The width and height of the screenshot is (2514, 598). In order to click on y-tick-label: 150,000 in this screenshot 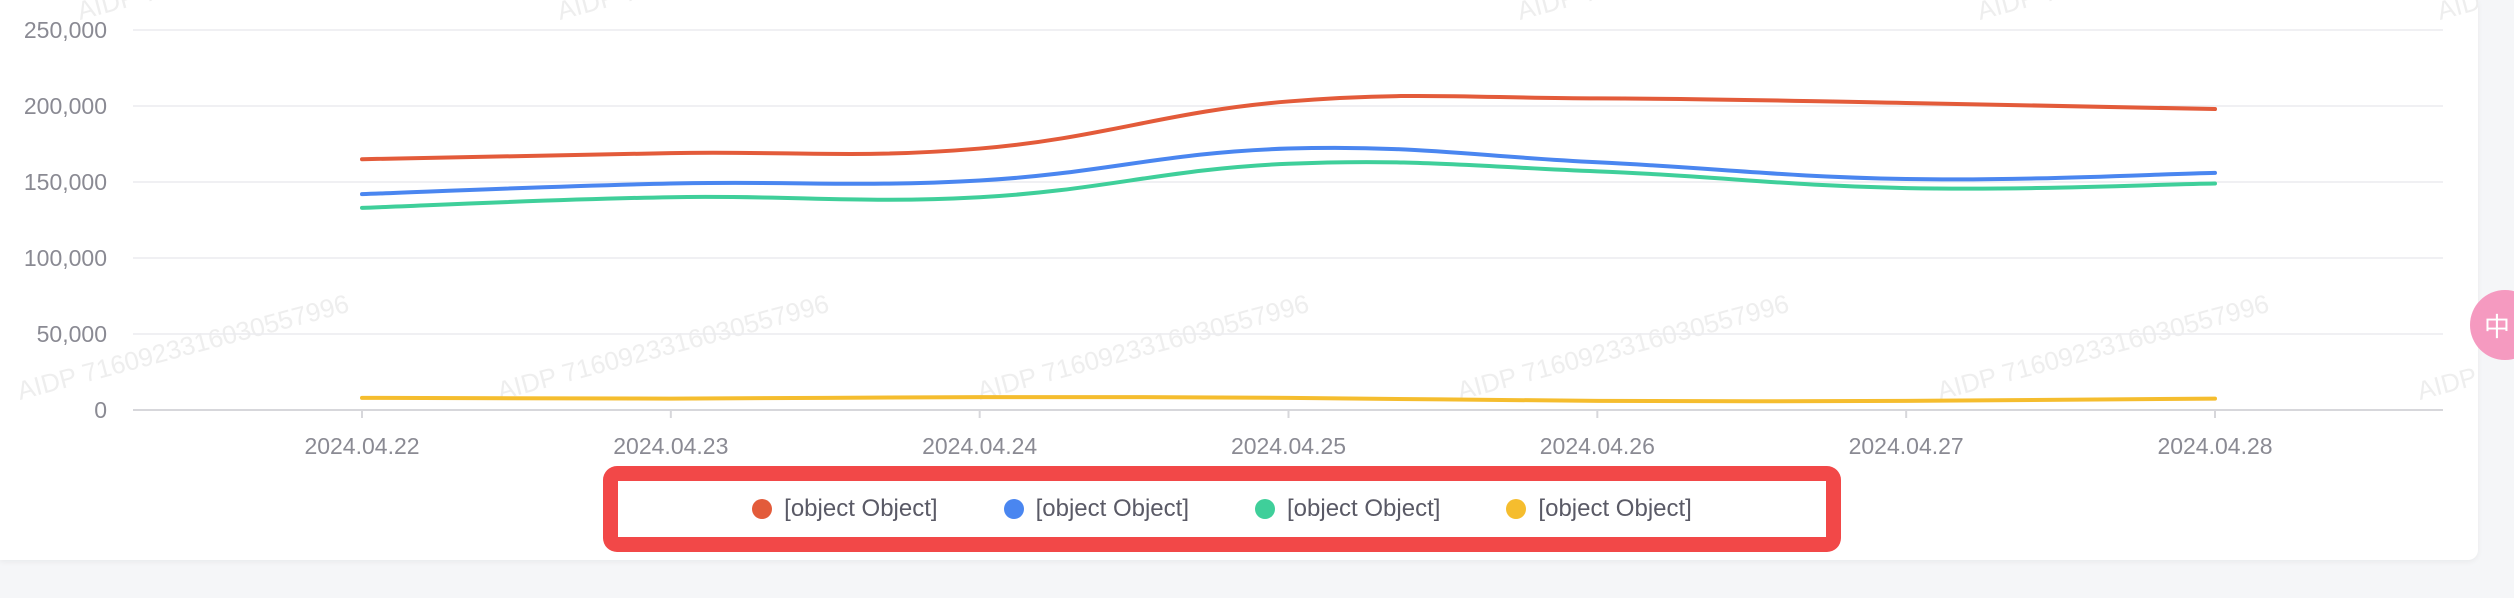, I will do `click(65, 182)`.